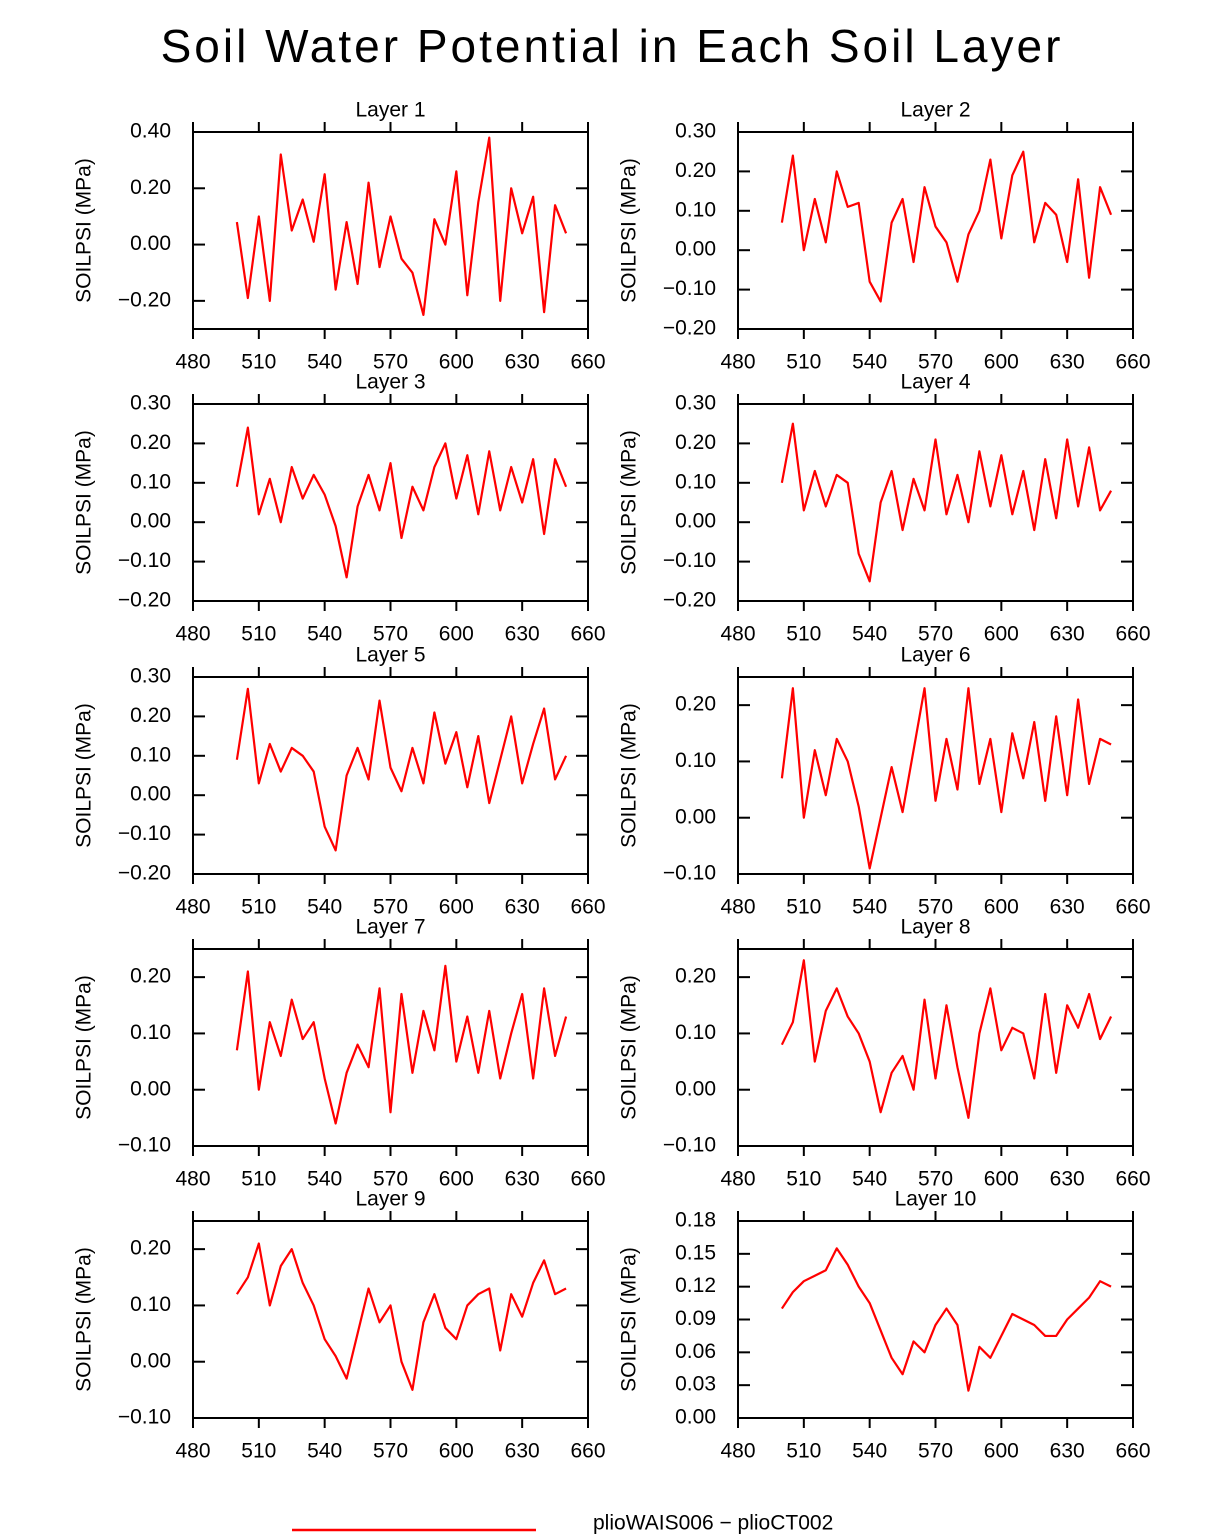 Image resolution: width=1224 pixels, height=1536 pixels. Describe the element at coordinates (936, 1199) in the screenshot. I see `panel-title: Layer 10` at that location.